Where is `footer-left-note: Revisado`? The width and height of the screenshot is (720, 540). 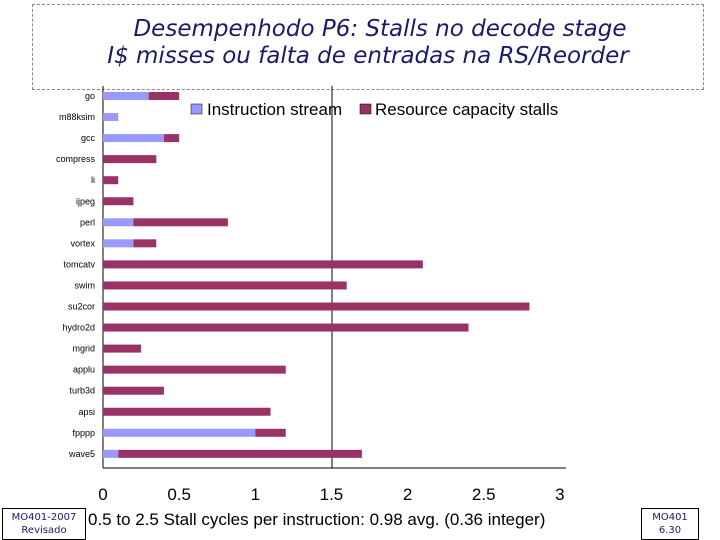 footer-left-note: Revisado is located at coordinates (44, 530).